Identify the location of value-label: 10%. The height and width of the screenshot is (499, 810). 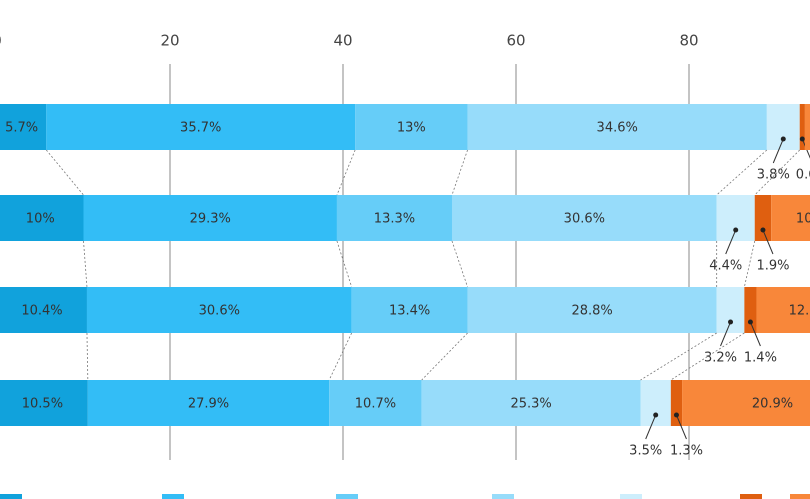
(40, 219).